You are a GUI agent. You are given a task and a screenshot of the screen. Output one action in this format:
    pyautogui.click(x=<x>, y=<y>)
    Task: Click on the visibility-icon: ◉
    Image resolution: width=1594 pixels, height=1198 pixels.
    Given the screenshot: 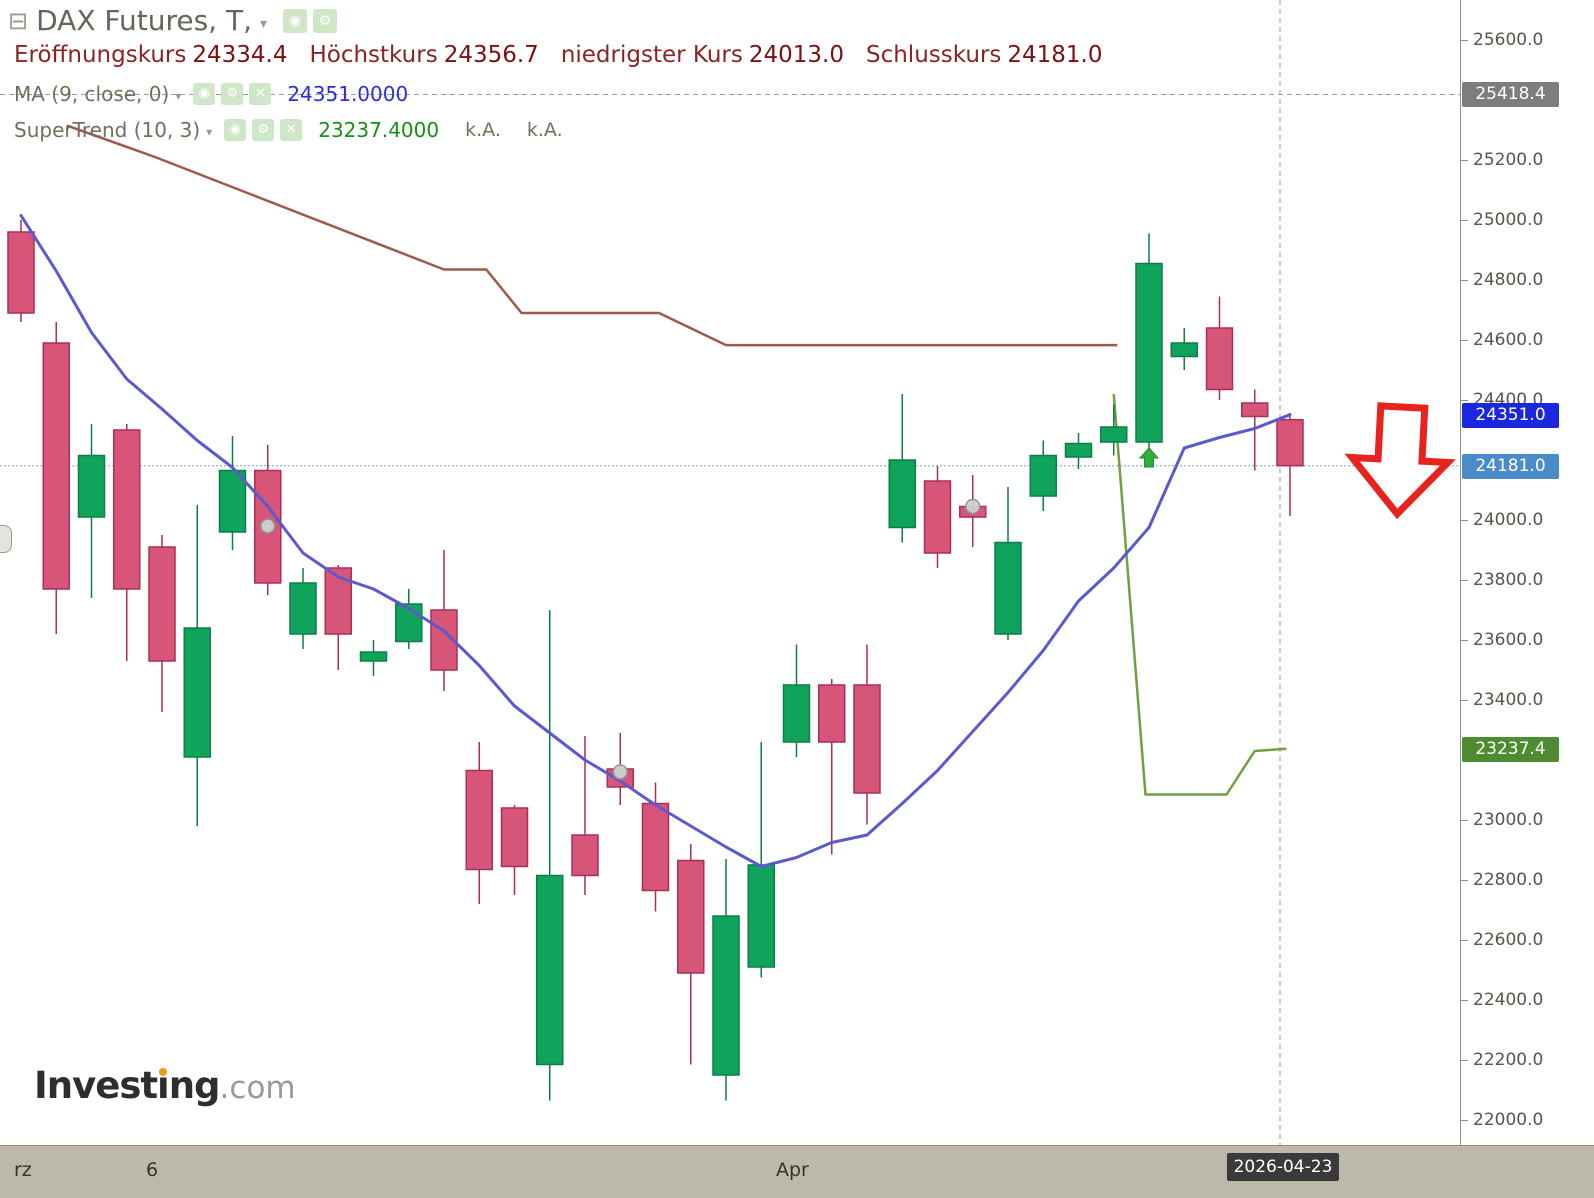 What is the action you would take?
    pyautogui.click(x=295, y=20)
    